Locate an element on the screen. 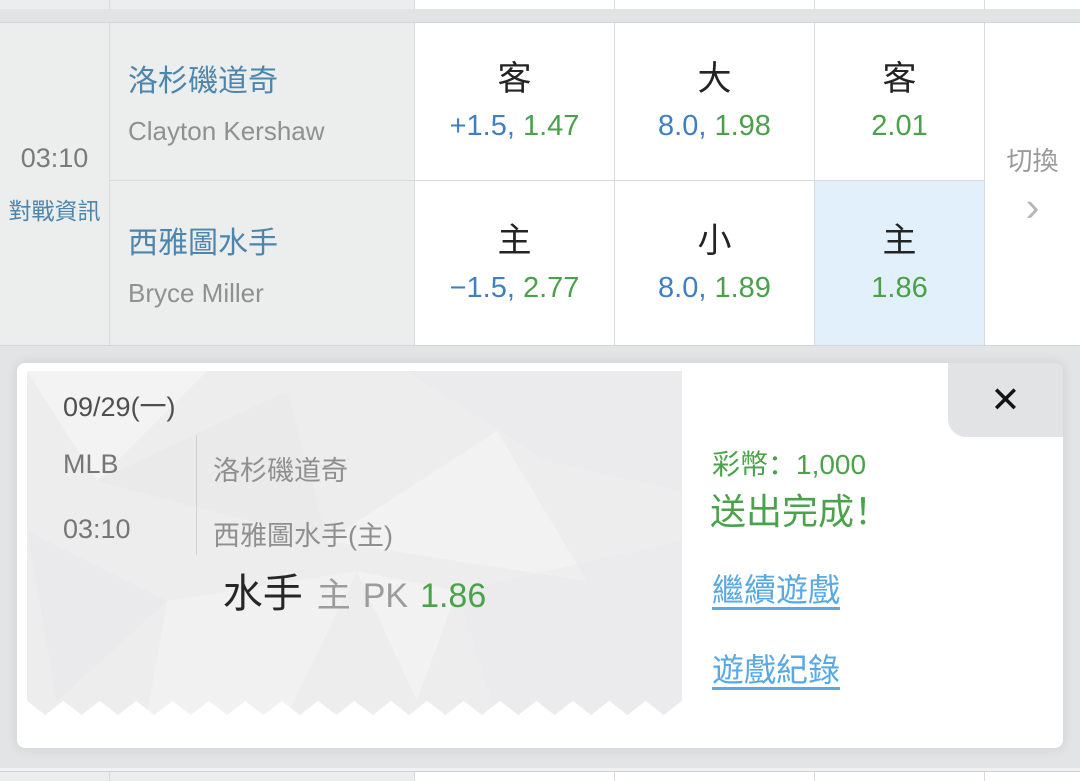  vertical-divider is located at coordinates (196, 495).